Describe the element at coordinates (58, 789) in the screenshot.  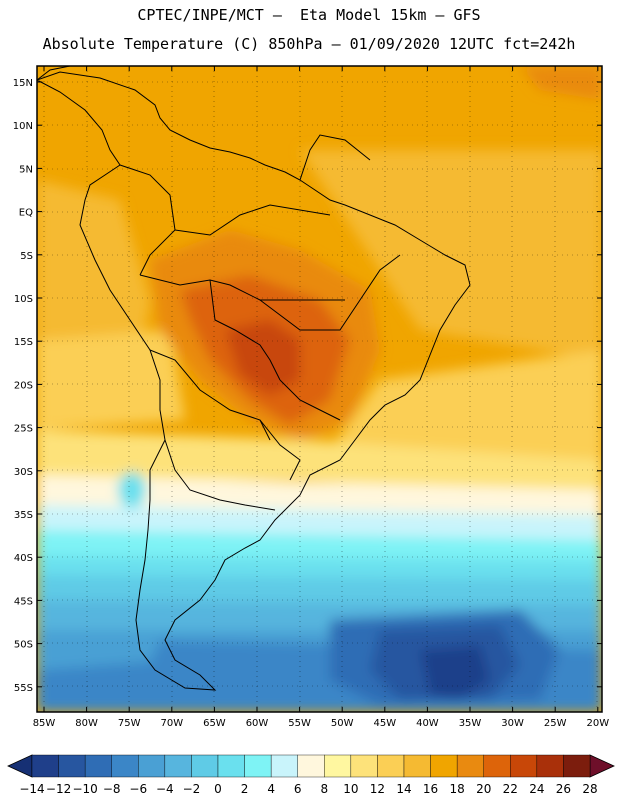
I see `colorbar-label: −12` at that location.